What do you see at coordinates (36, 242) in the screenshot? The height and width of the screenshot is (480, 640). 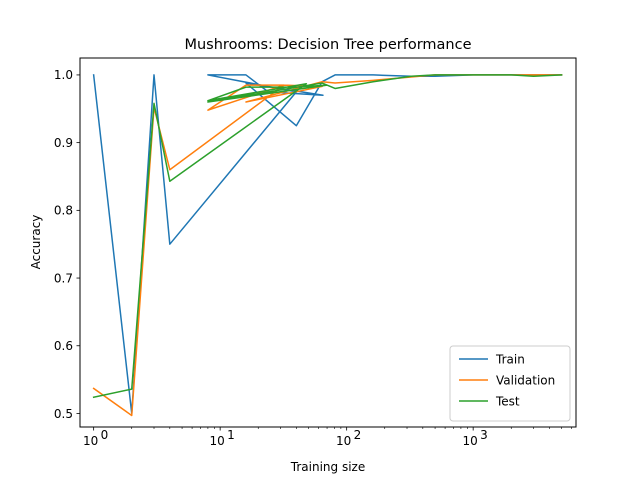 I see `y-axis-label: Accuracy` at bounding box center [36, 242].